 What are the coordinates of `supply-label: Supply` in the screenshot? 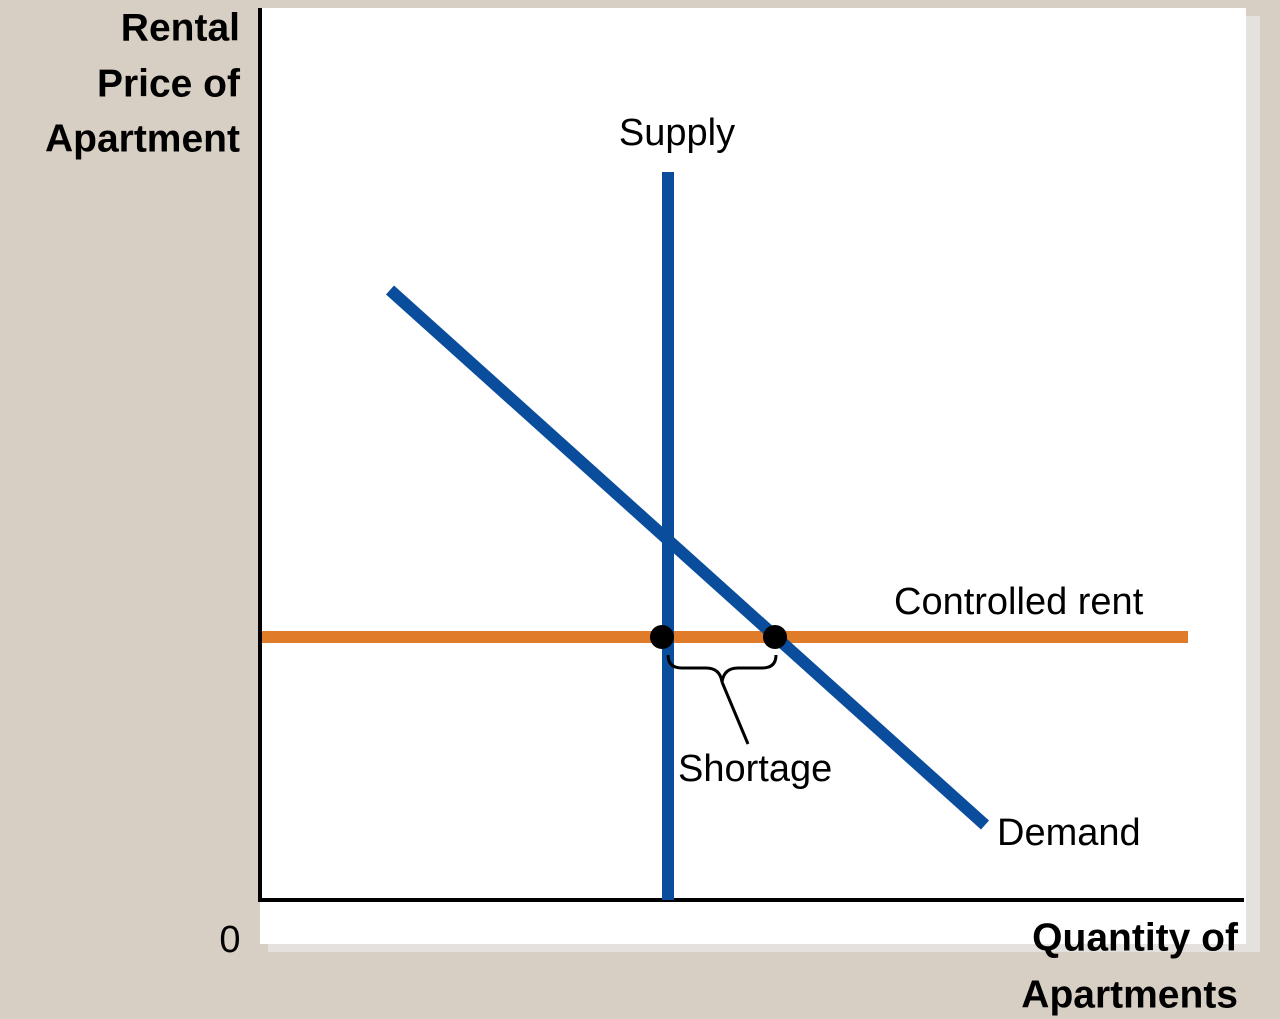 It's located at (677, 133).